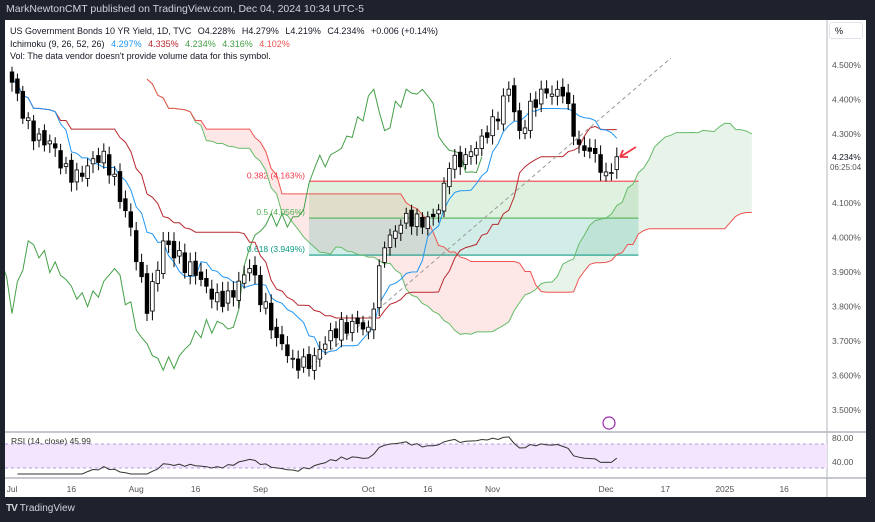 The height and width of the screenshot is (522, 875). Describe the element at coordinates (40, 508) in the screenshot. I see `footer-logo: TV TradingView` at that location.